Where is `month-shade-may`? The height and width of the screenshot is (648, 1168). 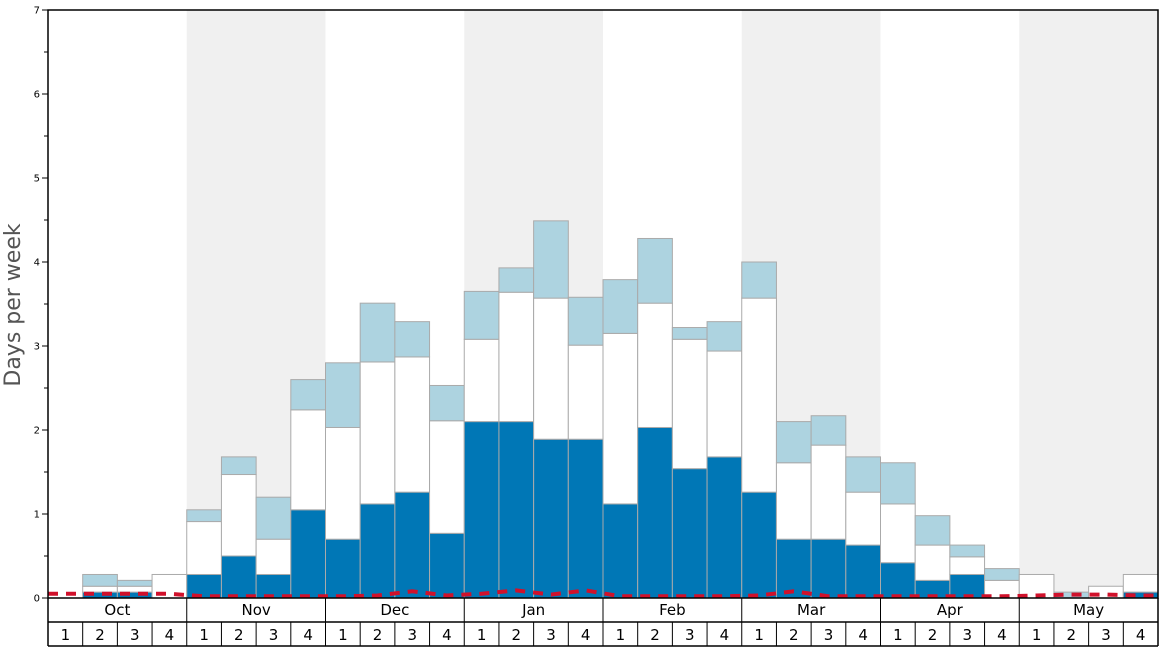 month-shade-may is located at coordinates (1088, 304).